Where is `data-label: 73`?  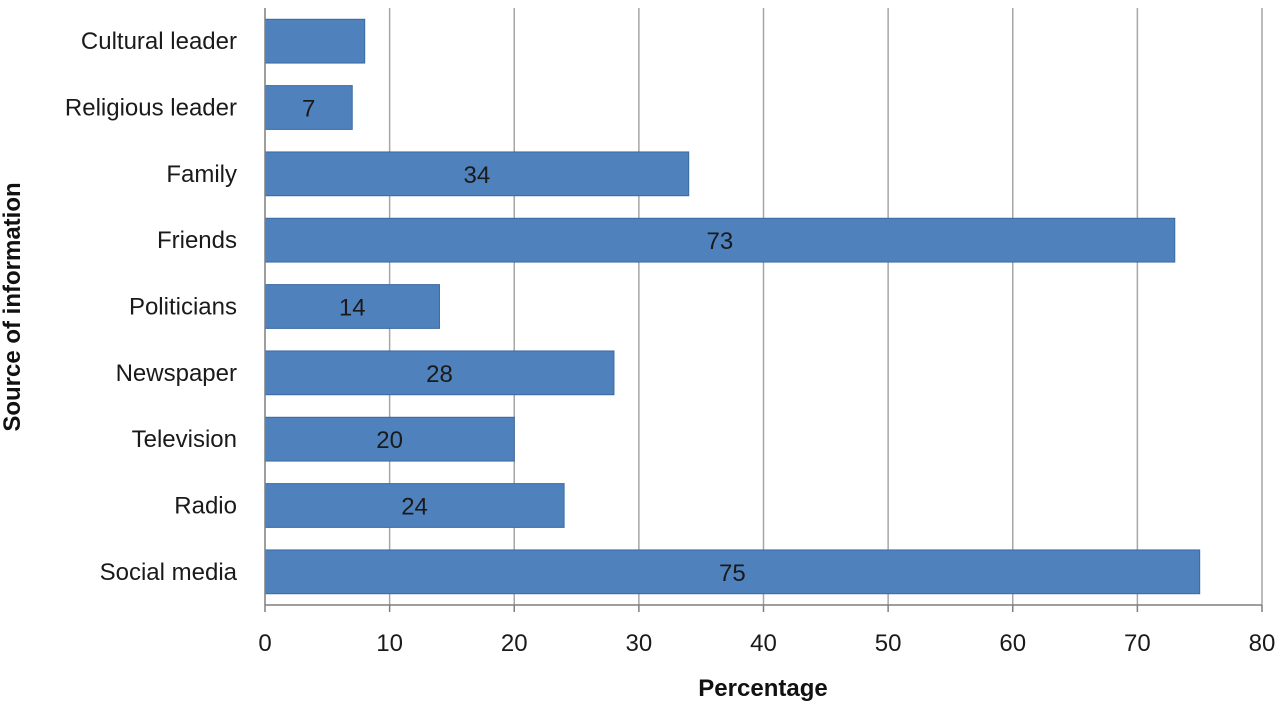 data-label: 73 is located at coordinates (720, 241).